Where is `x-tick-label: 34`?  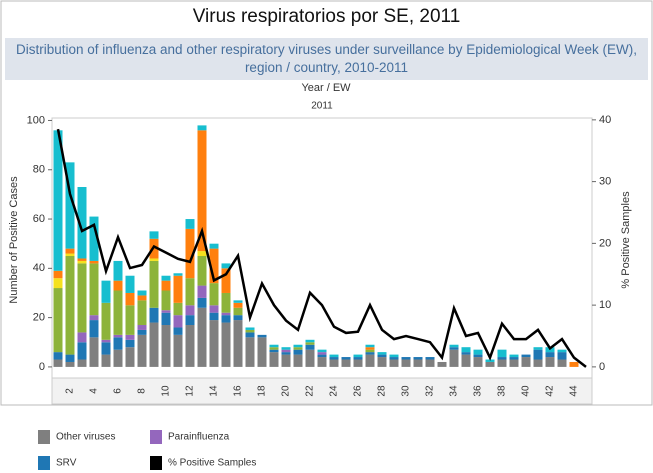
x-tick-label: 34 is located at coordinates (454, 391).